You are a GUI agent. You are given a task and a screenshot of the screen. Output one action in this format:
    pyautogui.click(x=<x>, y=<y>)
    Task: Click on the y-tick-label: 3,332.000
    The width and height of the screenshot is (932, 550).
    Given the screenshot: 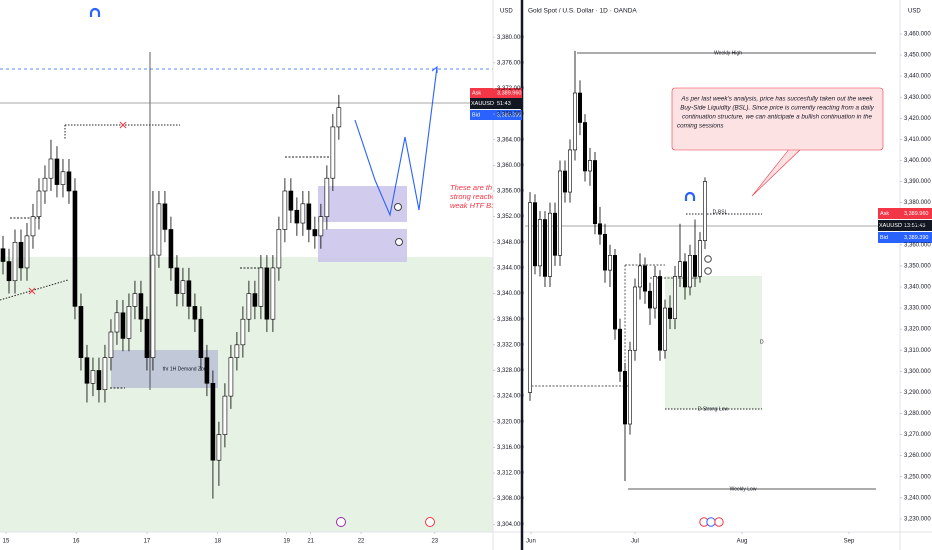 What is the action you would take?
    pyautogui.click(x=510, y=345)
    